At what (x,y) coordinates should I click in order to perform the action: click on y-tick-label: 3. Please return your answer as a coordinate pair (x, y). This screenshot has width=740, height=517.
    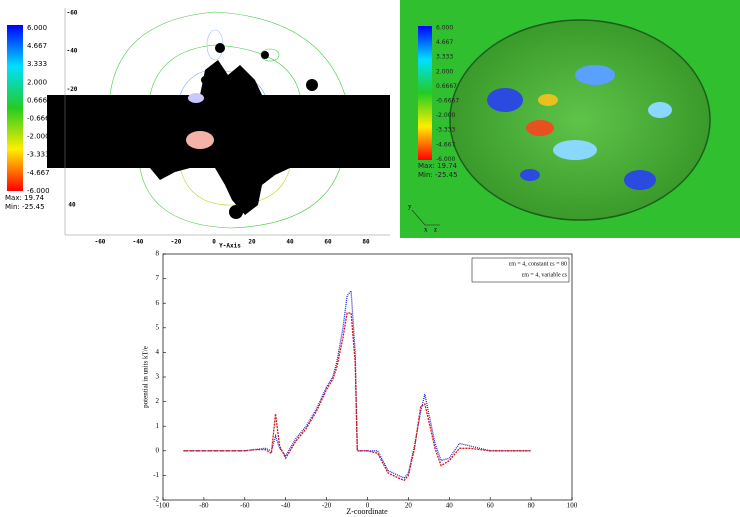
    Looking at the image, I should click on (158, 377).